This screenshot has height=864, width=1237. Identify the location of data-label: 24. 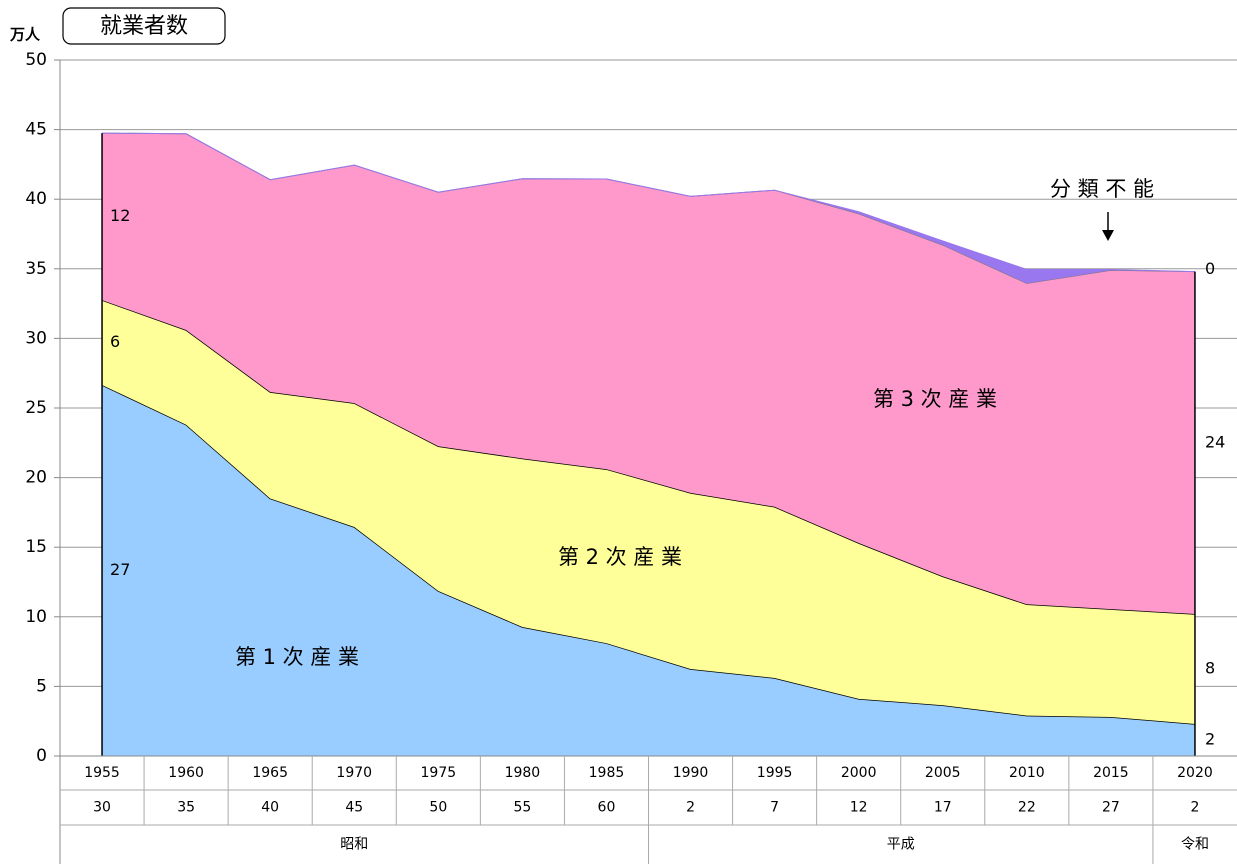
(1215, 441).